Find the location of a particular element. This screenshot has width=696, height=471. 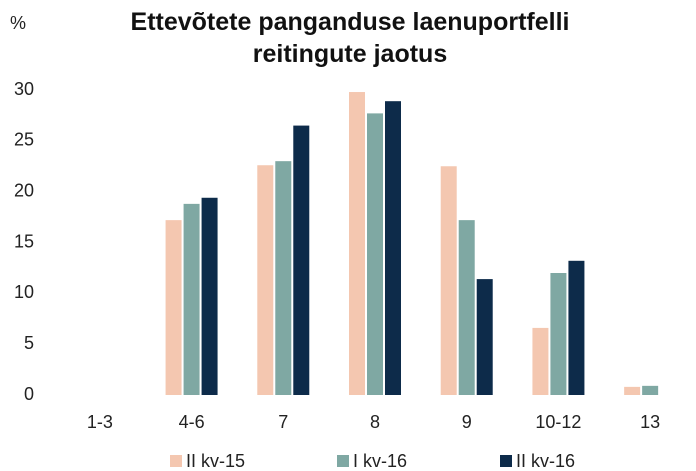

y-axis-label: % is located at coordinates (18, 23).